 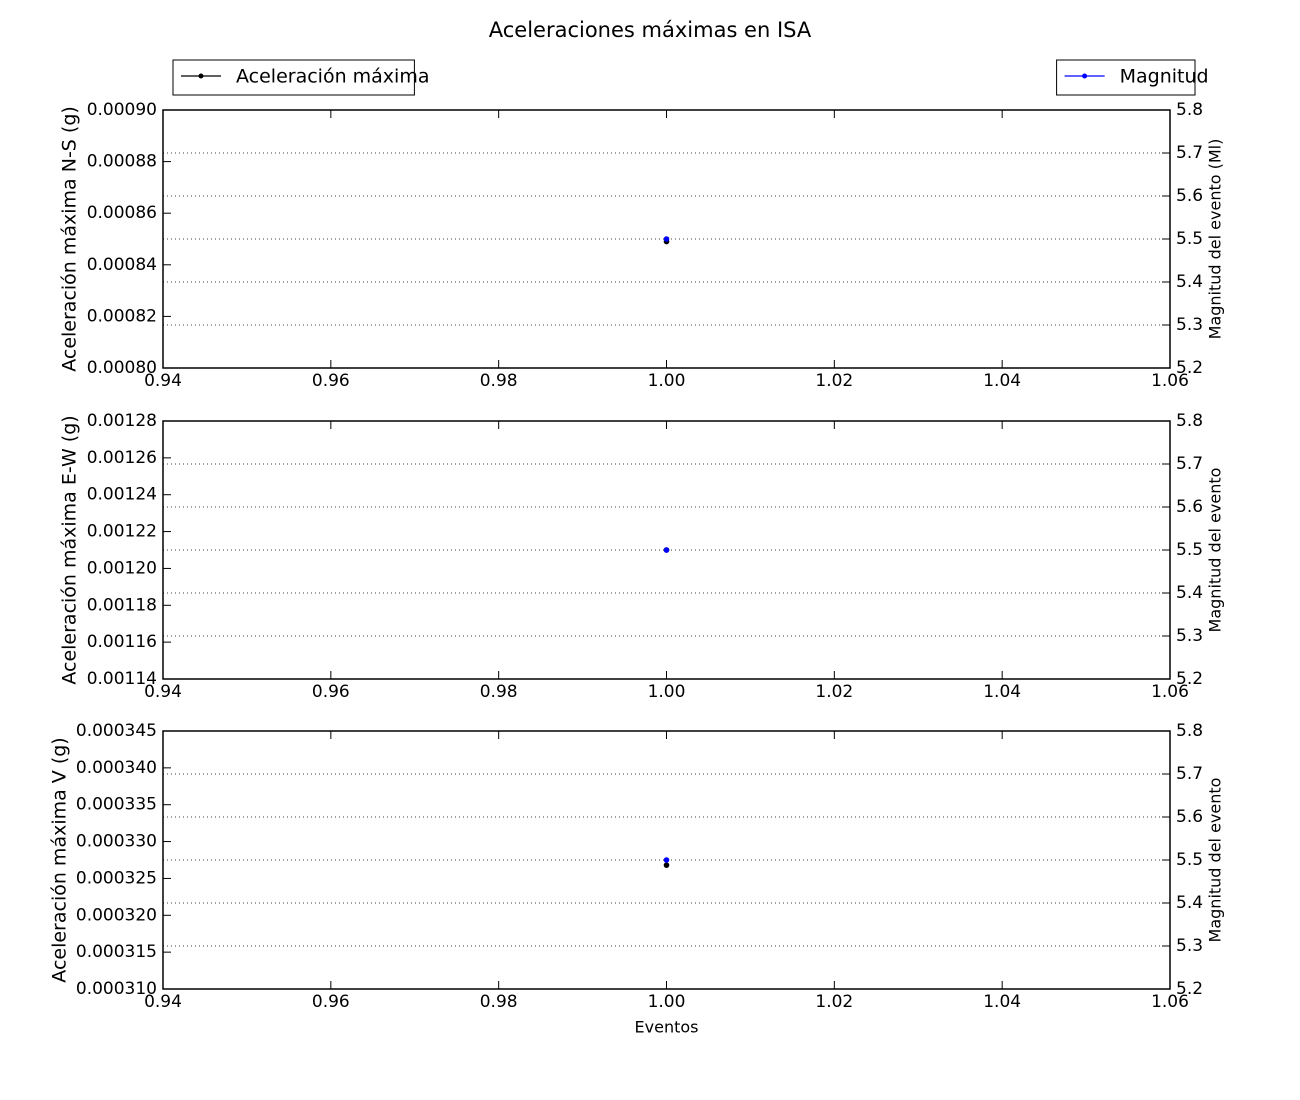 I want to click on y-tick-label: 0.00084, so click(x=122, y=265).